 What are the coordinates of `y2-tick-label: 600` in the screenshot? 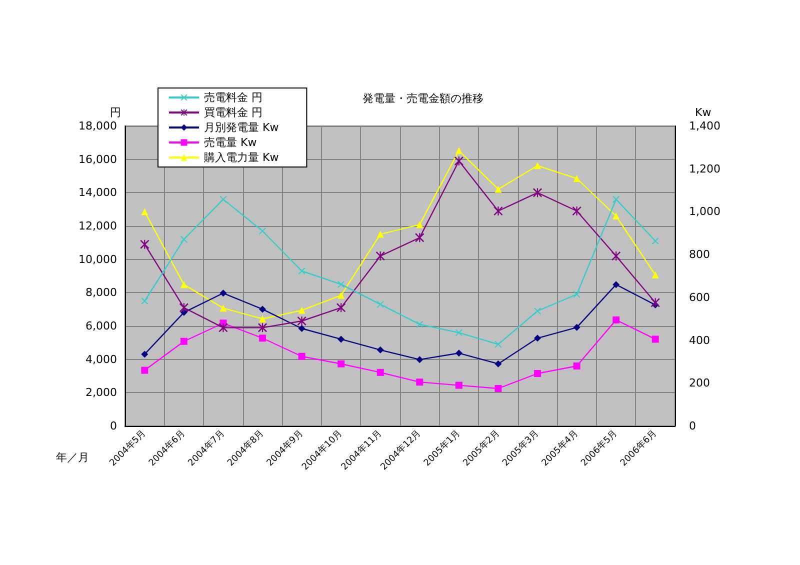 It's located at (699, 297).